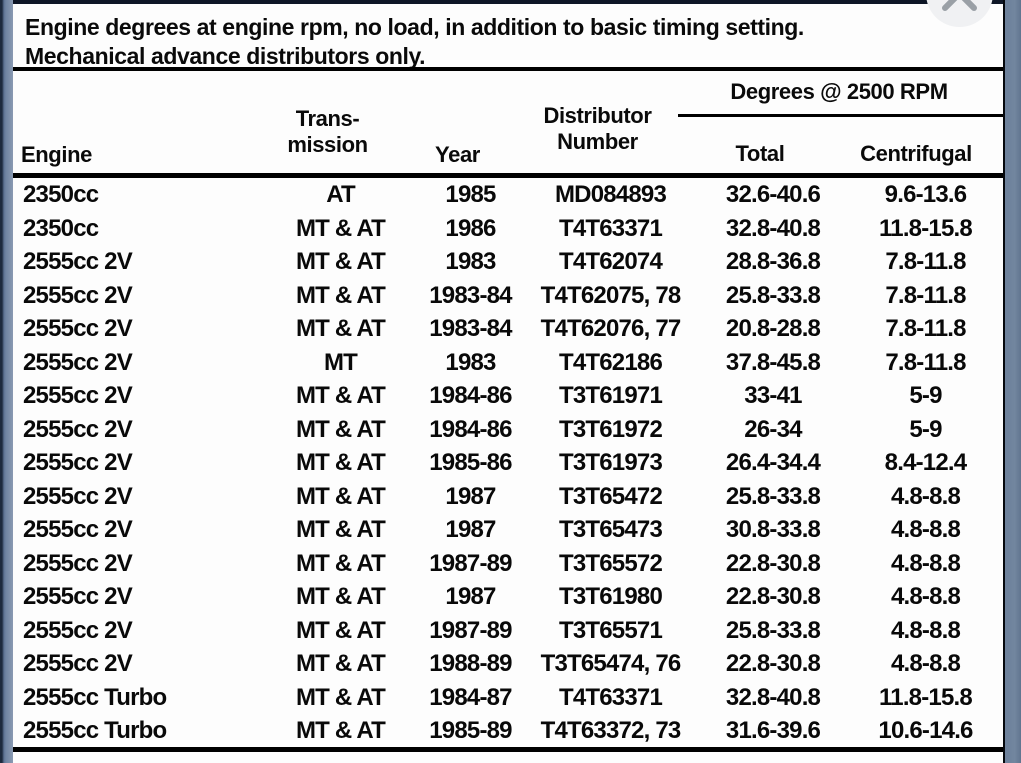 This screenshot has height=763, width=1021. I want to click on column-header-distributor: Distributor Number, so click(597, 128).